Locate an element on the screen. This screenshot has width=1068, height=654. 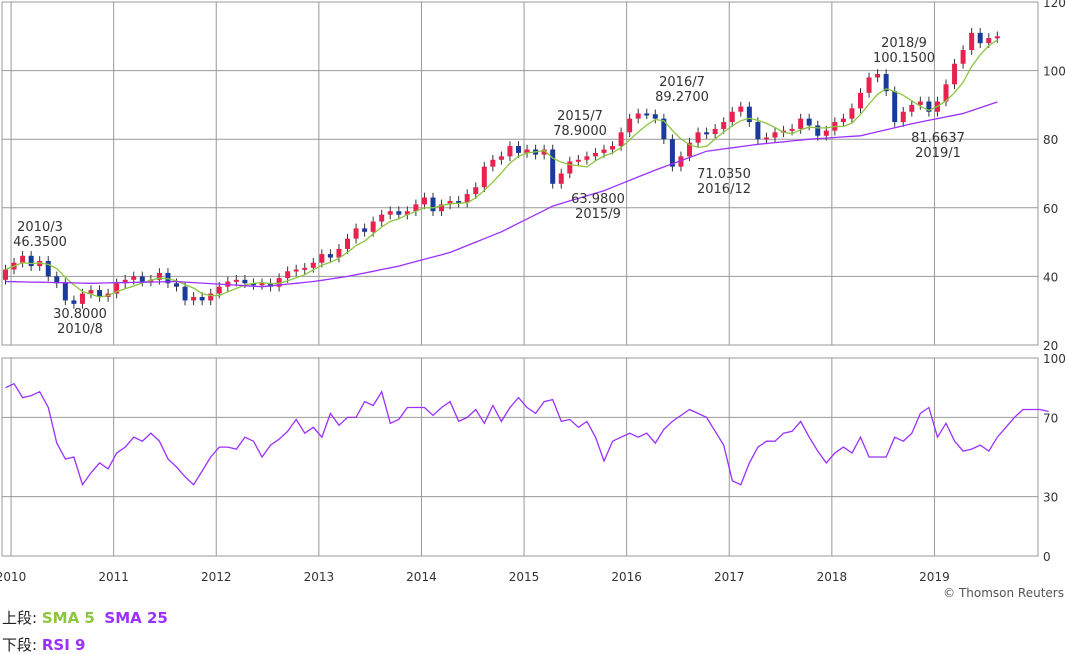
copyright-text: © Thomson Reuters is located at coordinates (1003, 593).